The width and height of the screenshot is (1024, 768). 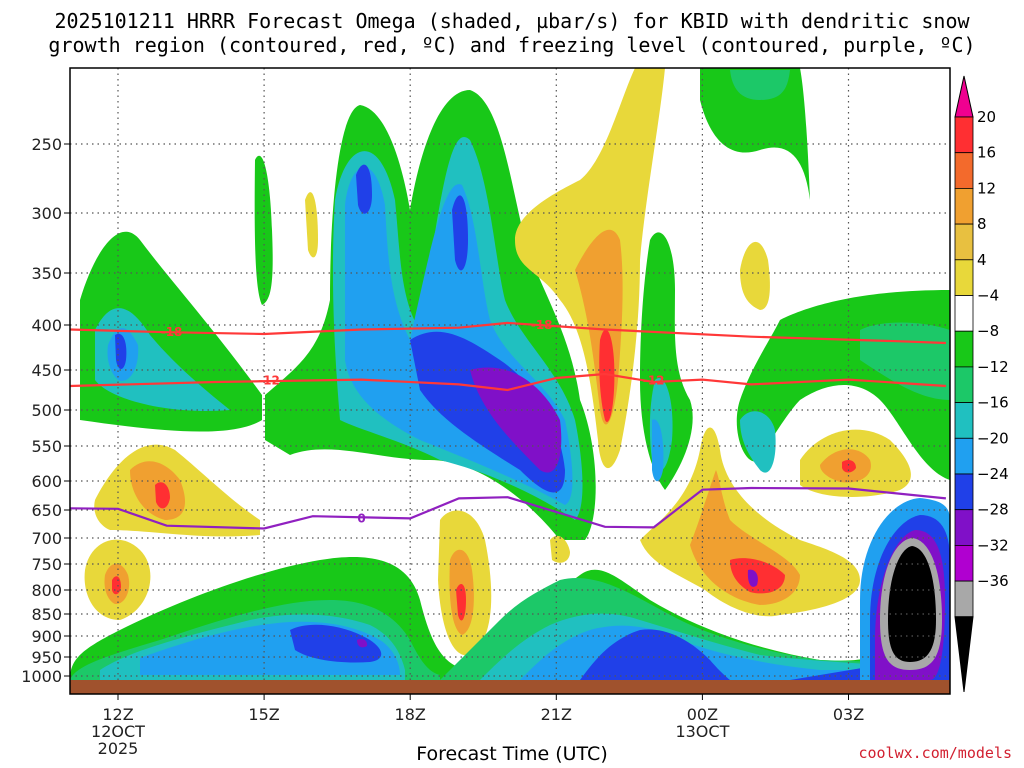 I want to click on x-tick-year: 2025, so click(x=118, y=748).